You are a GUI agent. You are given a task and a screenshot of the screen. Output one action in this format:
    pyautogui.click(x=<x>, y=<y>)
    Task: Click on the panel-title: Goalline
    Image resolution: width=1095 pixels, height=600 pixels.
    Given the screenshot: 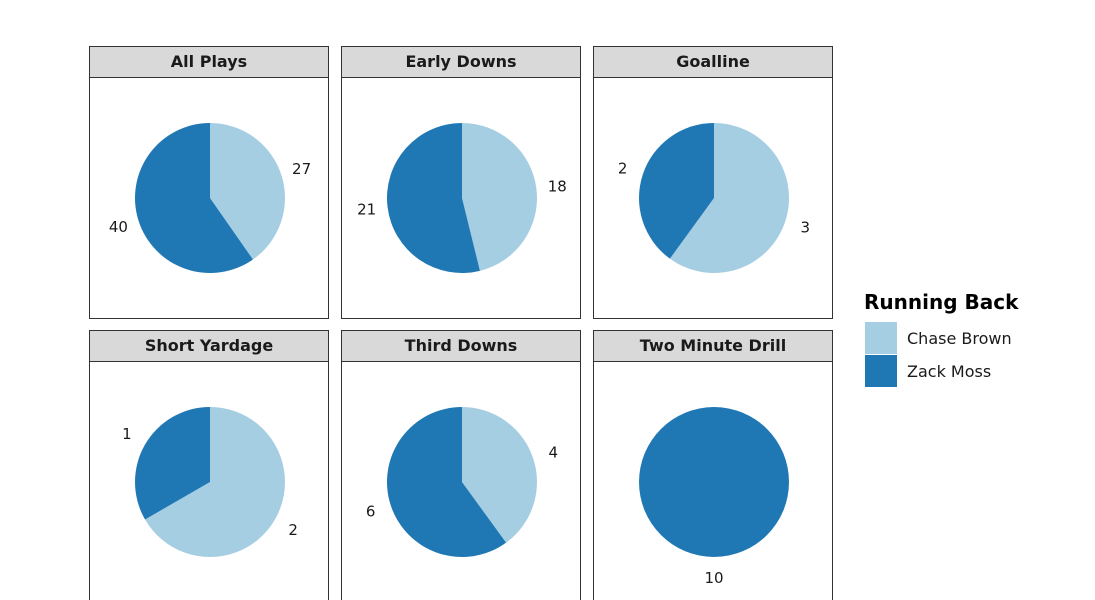 What is the action you would take?
    pyautogui.click(x=713, y=61)
    